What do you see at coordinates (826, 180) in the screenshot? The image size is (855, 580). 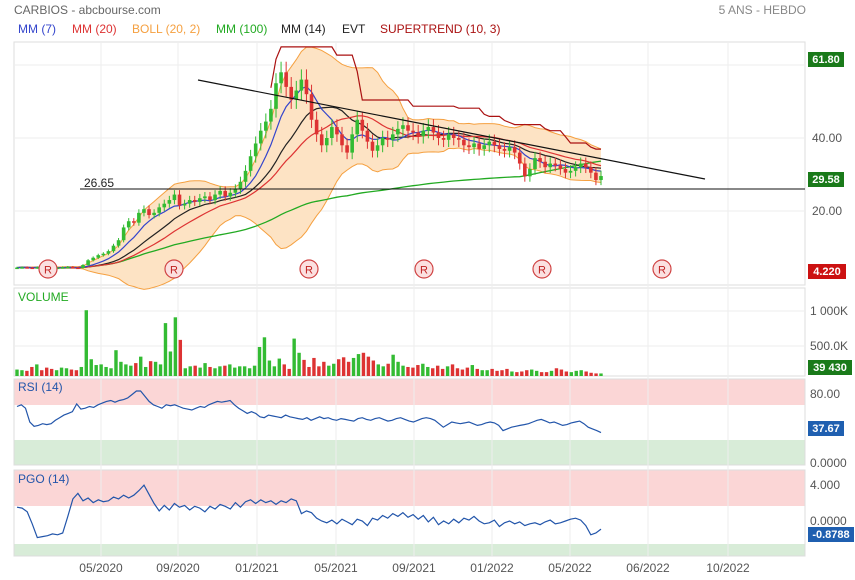 I see `svg-text: 29.58` at bounding box center [826, 180].